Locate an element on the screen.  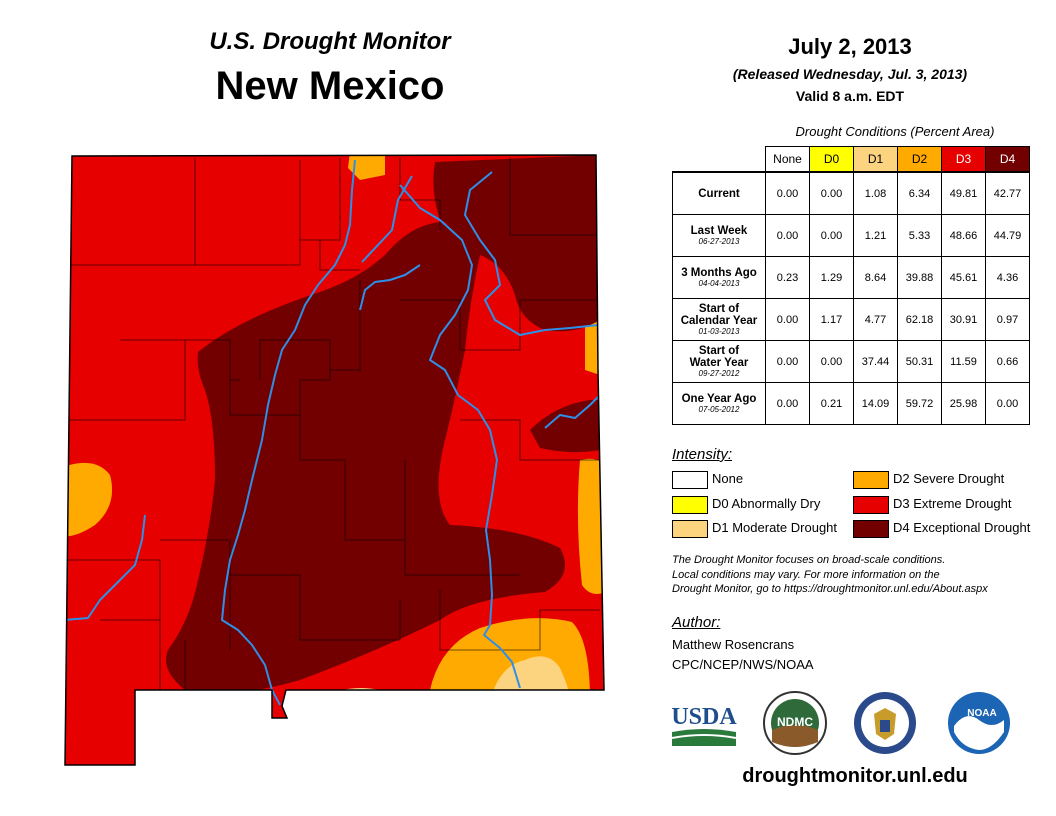
map-subtitle: U.S. Drought Monitor is located at coordinates (330, 41).